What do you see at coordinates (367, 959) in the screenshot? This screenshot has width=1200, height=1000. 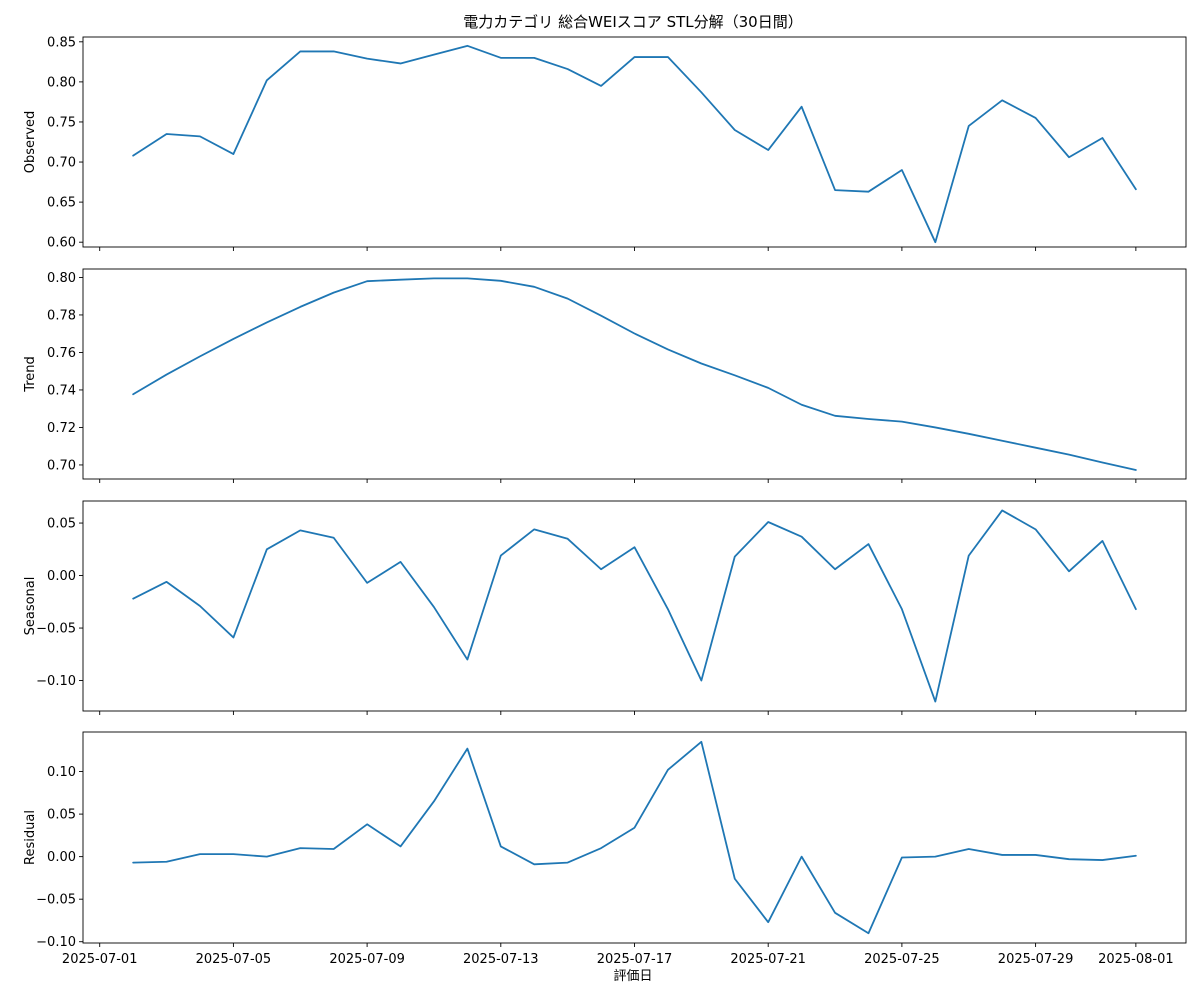 I see `x-tick-label: 2025-07-09` at bounding box center [367, 959].